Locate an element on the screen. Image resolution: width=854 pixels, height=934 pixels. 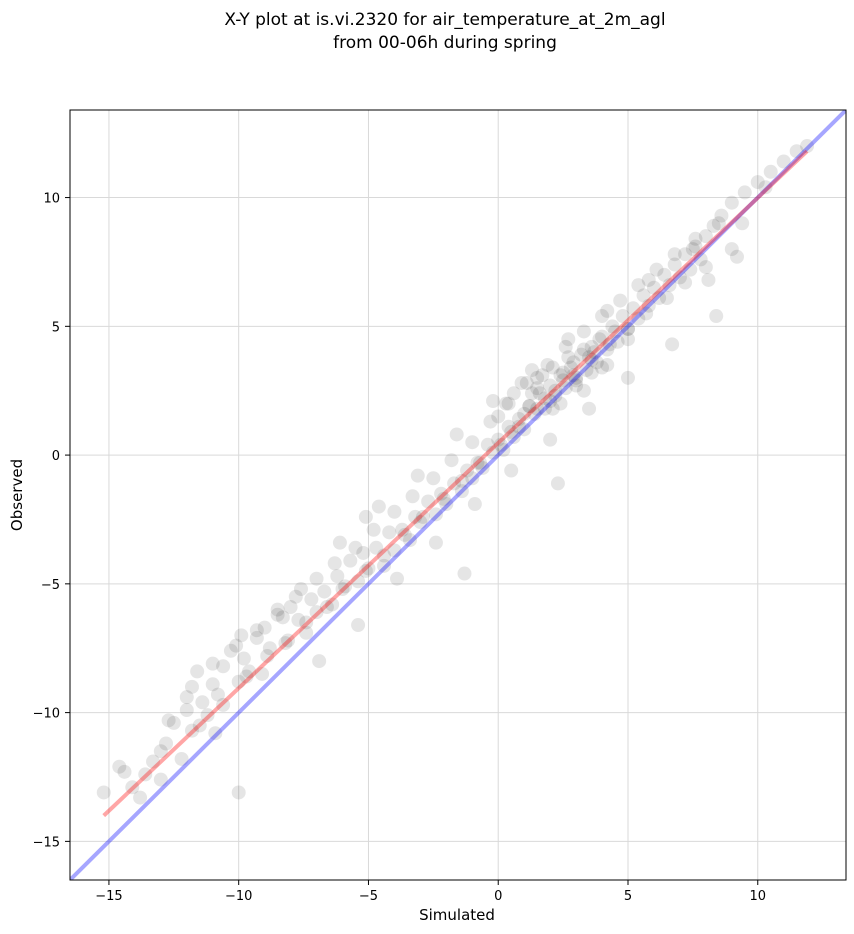
x-tick-label: 0 is located at coordinates (498, 896).